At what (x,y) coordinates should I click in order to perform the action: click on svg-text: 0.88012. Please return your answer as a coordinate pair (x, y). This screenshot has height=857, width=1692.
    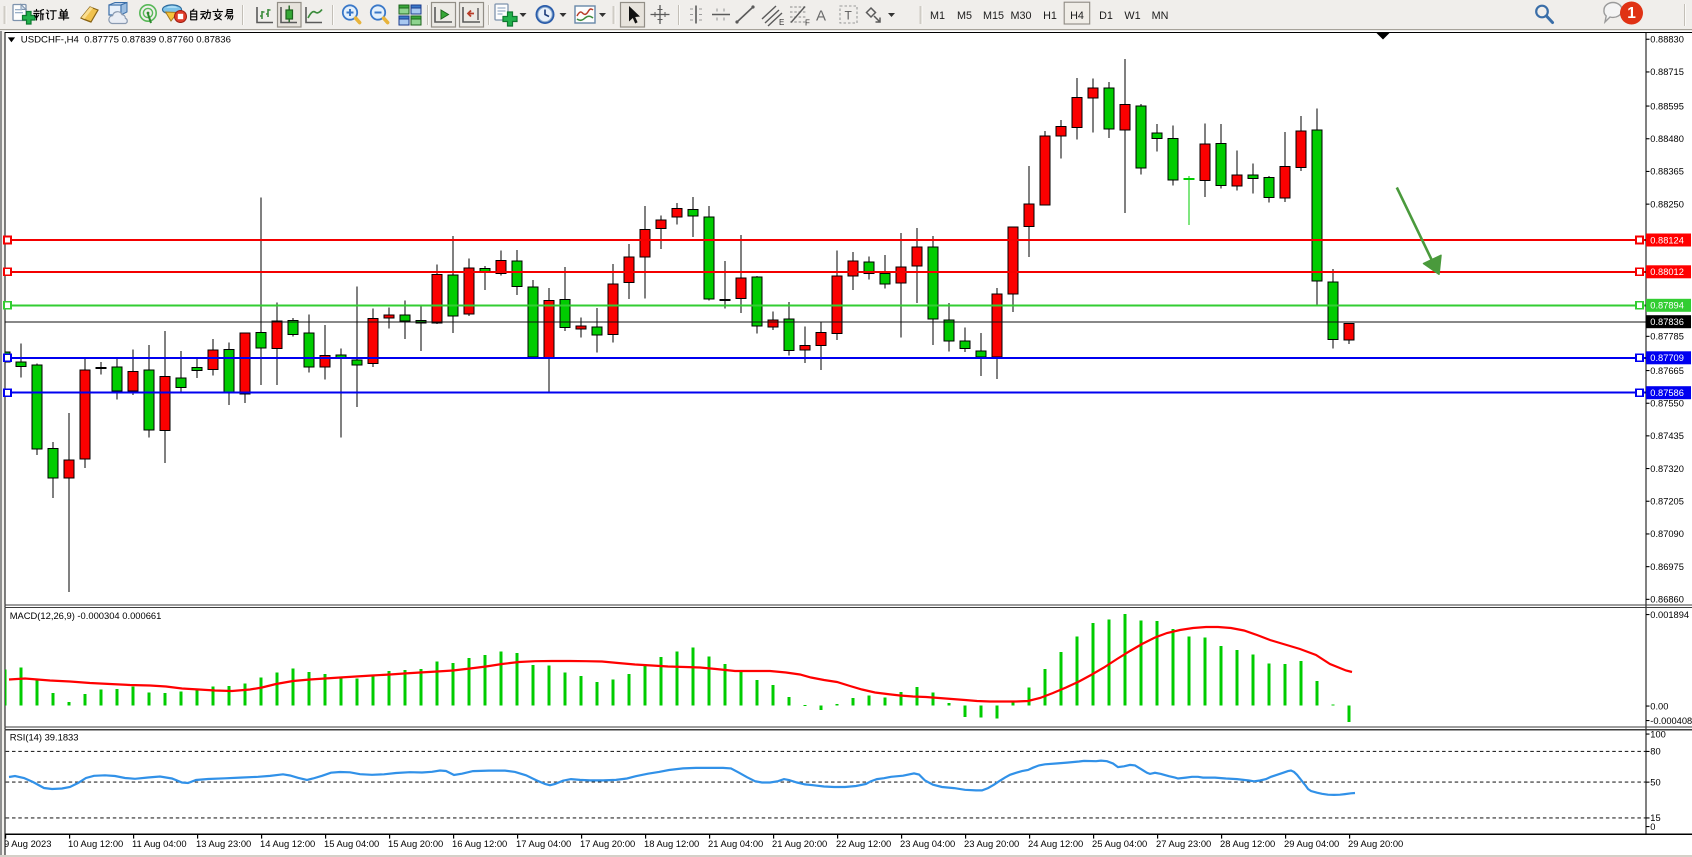
    Looking at the image, I should click on (1667, 272).